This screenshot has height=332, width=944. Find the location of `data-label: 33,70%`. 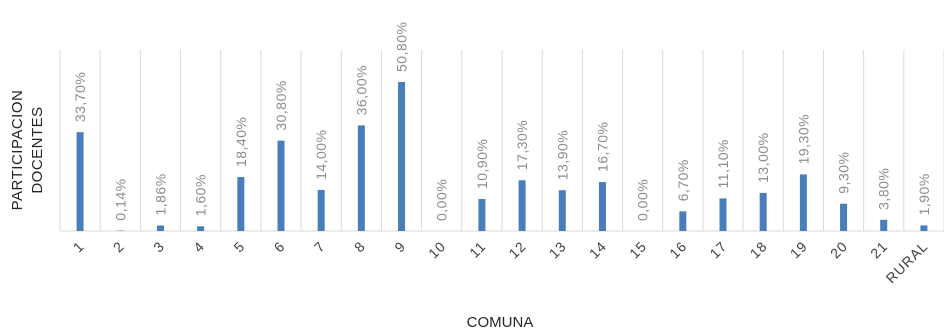

data-label: 33,70% is located at coordinates (80, 97).